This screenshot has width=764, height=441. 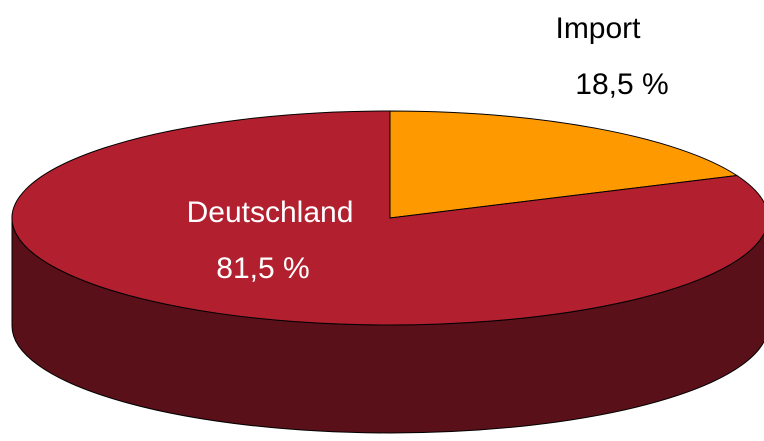 I want to click on slice-label: Import, so click(x=598, y=28).